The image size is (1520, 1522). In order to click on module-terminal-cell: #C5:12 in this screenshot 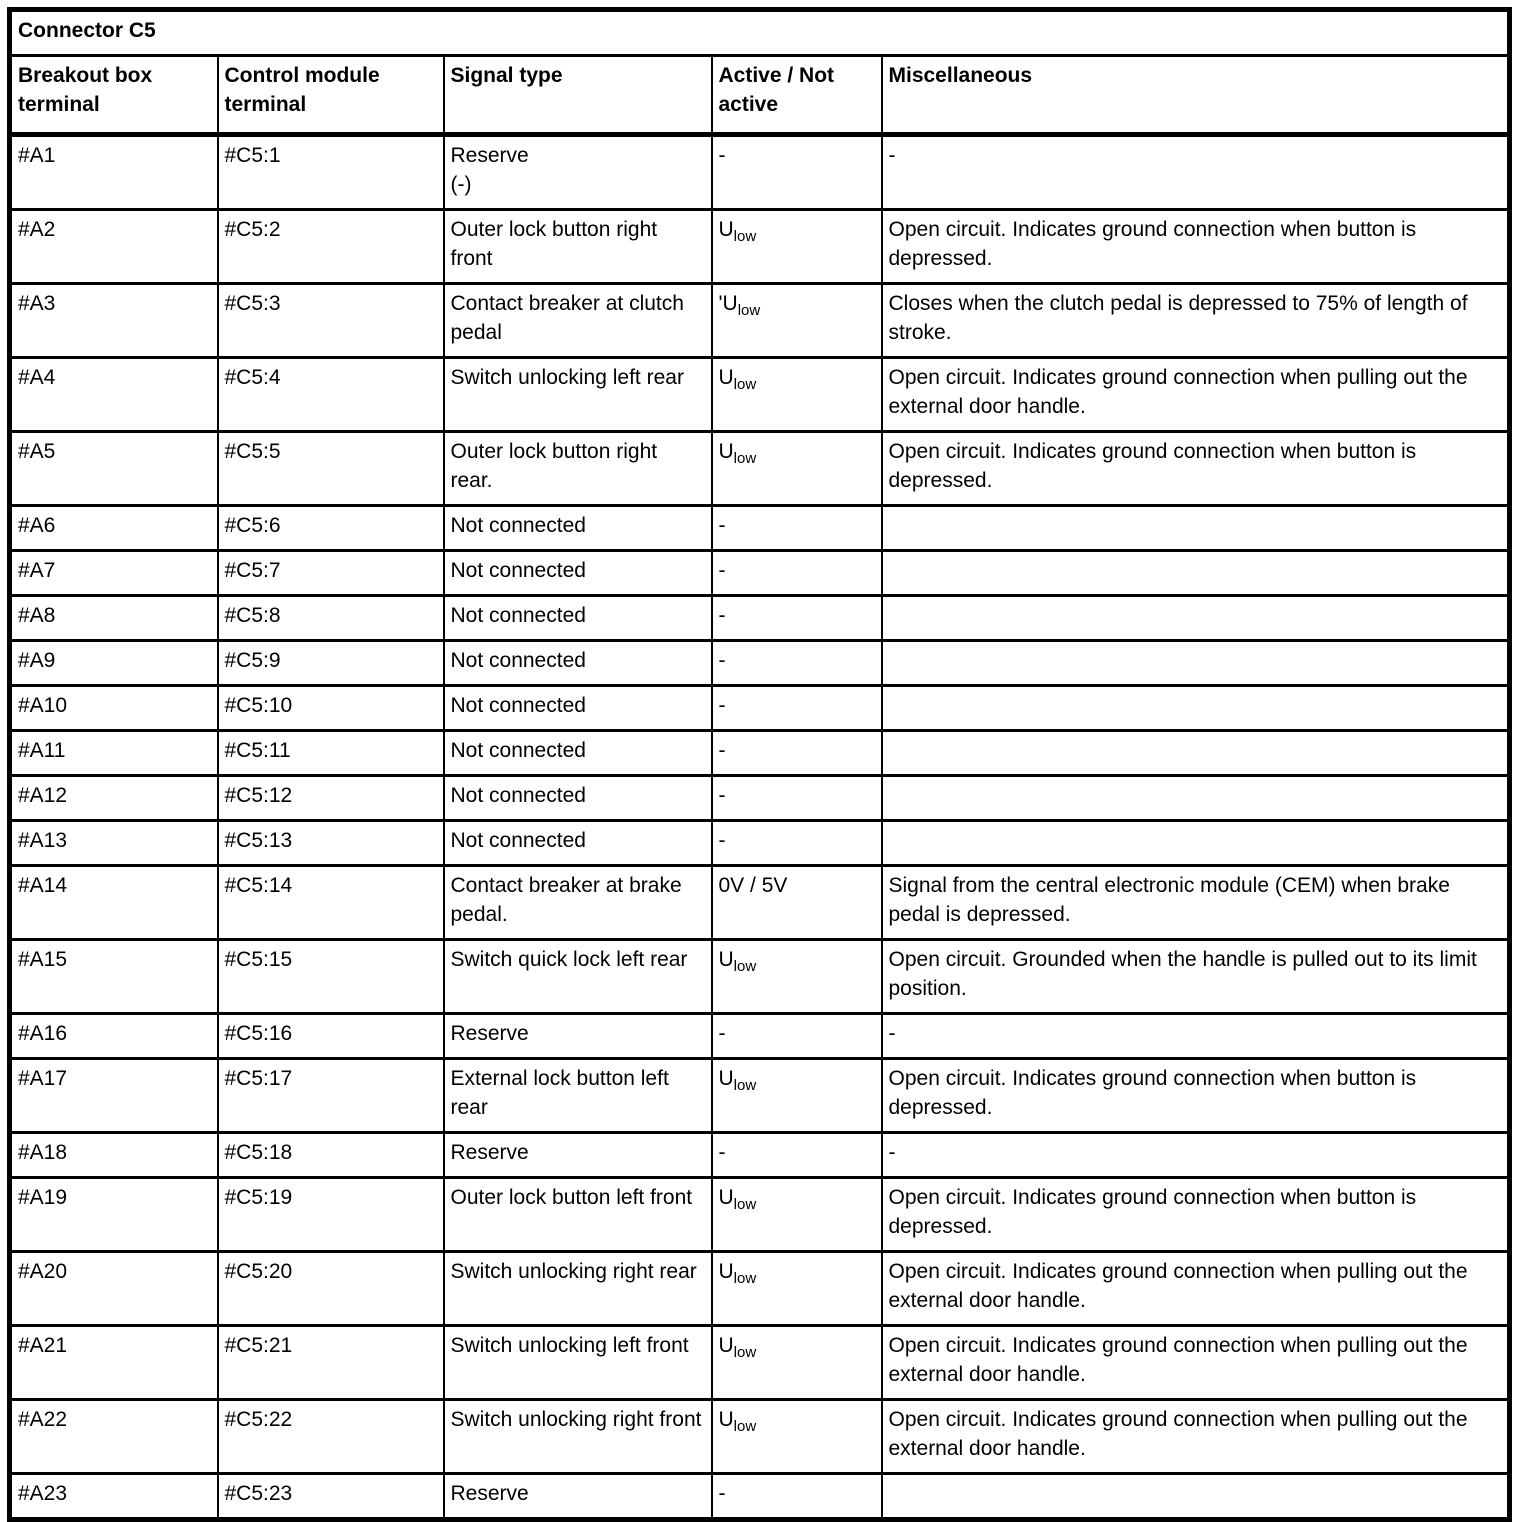, I will do `click(330, 798)`.